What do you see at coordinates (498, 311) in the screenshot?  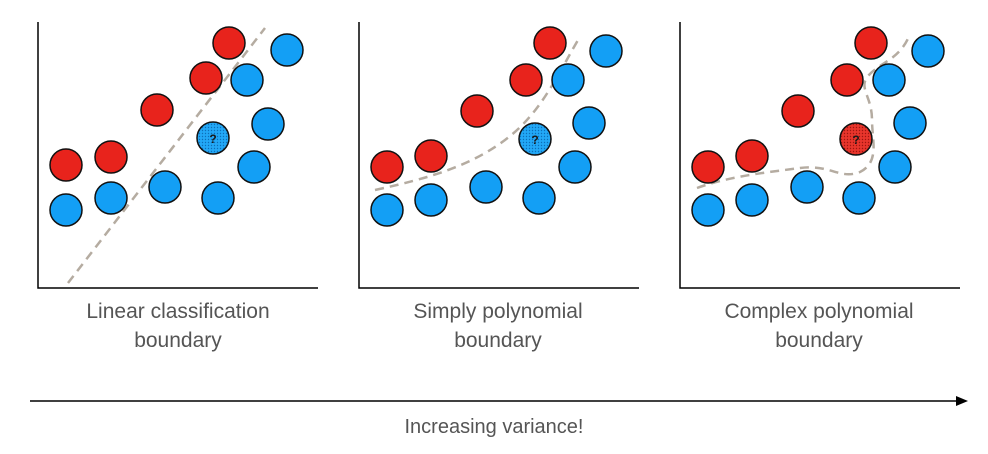 I see `caption-line: Simply polynomial` at bounding box center [498, 311].